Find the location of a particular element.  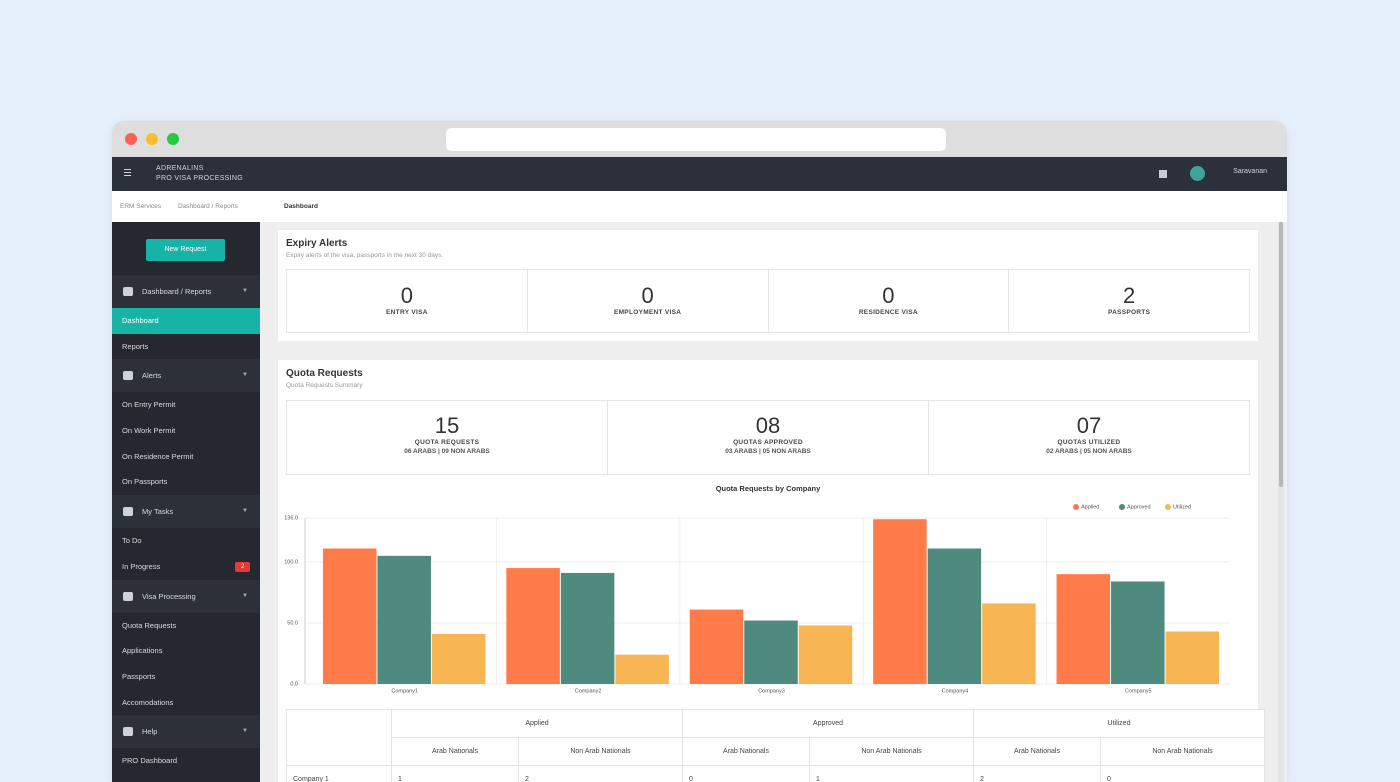

stat-cell: 2 PASSPORTS is located at coordinates (1129, 301).